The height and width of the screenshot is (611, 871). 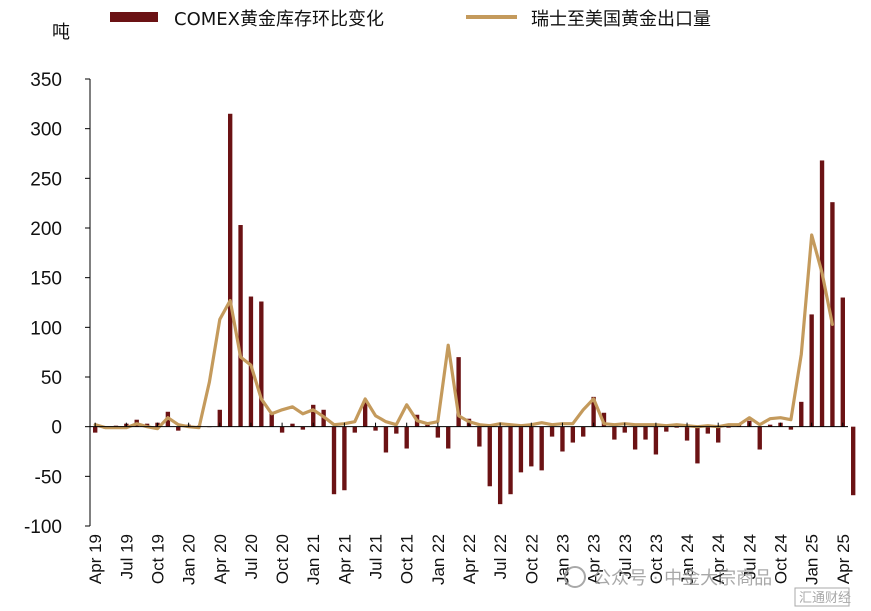 What do you see at coordinates (189, 559) in the screenshot?
I see `x-tick-label: Jan 20` at bounding box center [189, 559].